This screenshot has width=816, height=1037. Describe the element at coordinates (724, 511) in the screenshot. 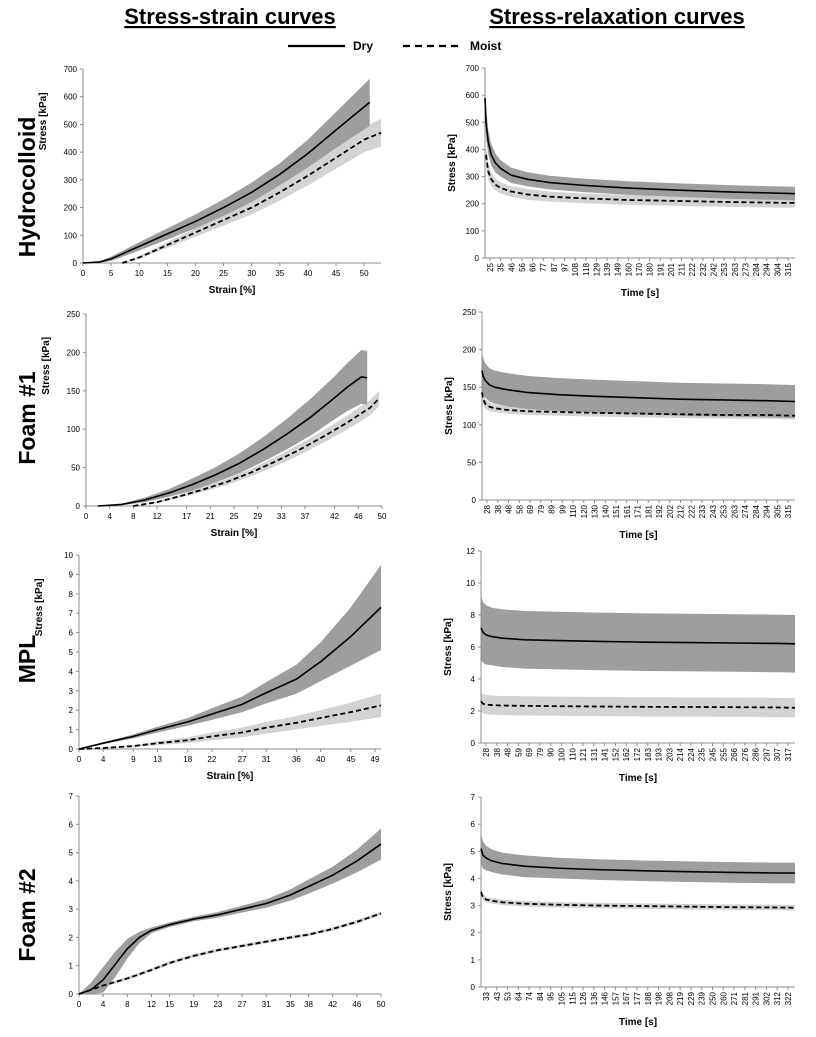

I see `foam-1-stress-relaxation-x-tick-label: 253` at that location.